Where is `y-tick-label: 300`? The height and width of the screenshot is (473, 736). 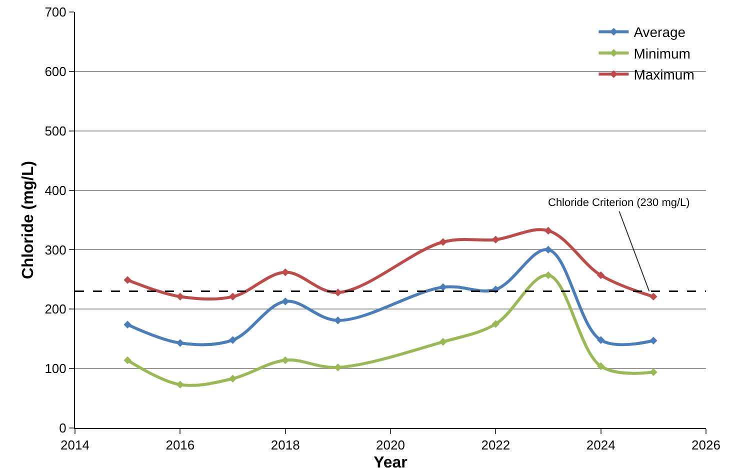 y-tick-label: 300 is located at coordinates (55, 250).